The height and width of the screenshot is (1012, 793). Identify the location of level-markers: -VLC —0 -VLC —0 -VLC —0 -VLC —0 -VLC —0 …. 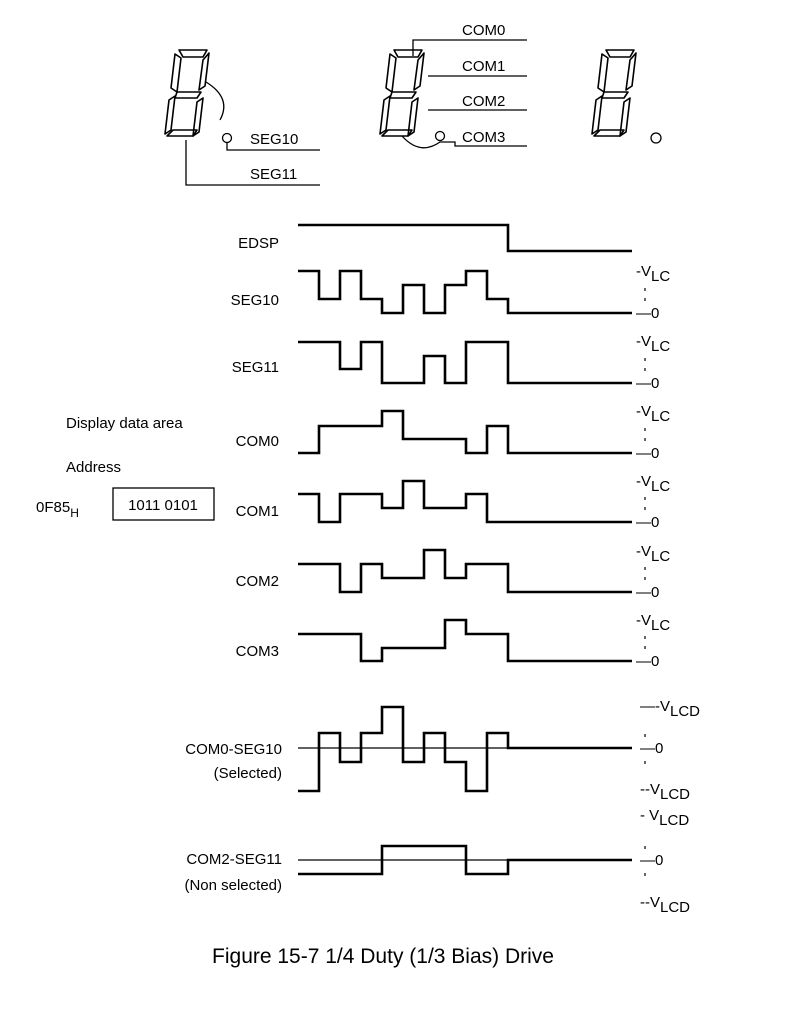
(668, 589).